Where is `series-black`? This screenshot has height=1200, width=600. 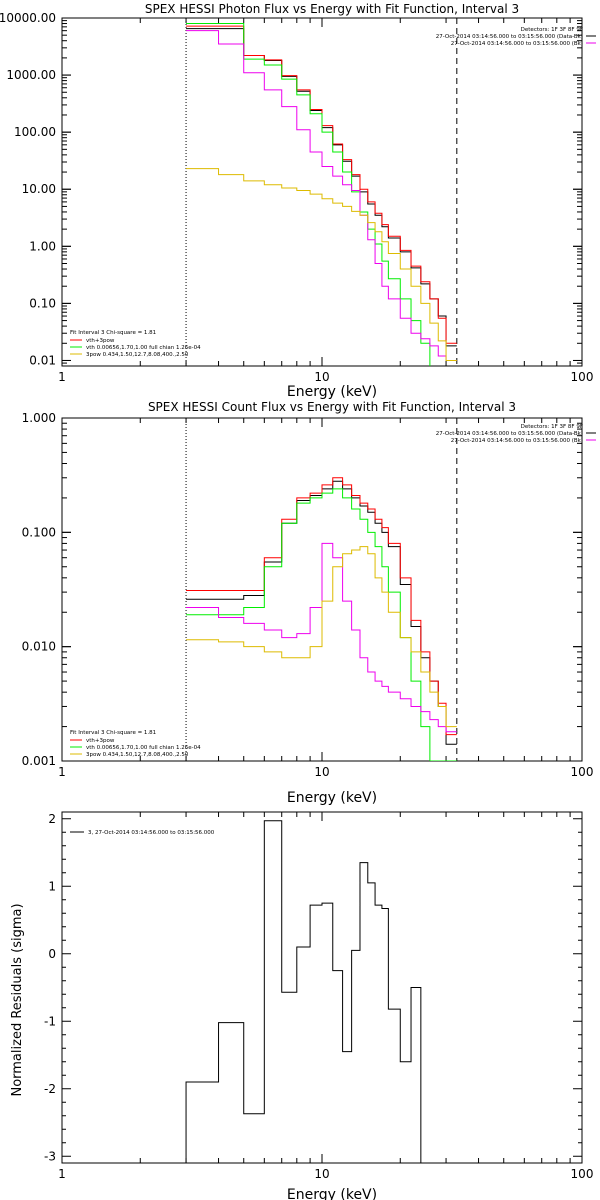 series-black is located at coordinates (303, 991).